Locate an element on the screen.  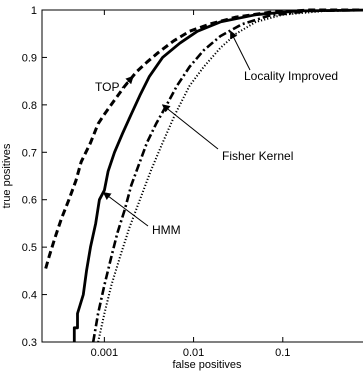
x-tick-label: 0.1 is located at coordinates (282, 353).